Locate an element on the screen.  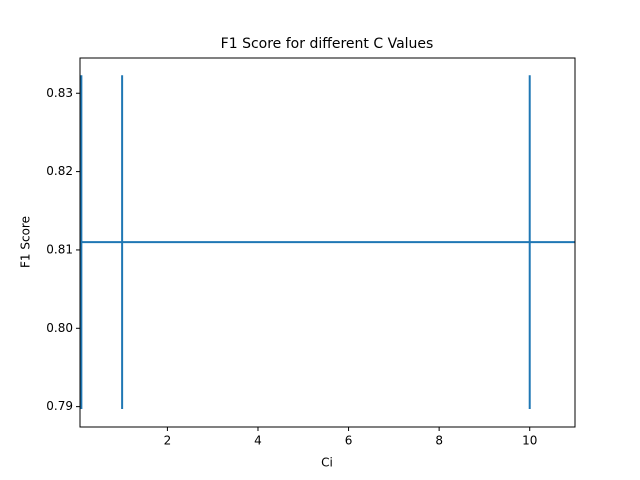
x-tick-label: 10 is located at coordinates (529, 441).